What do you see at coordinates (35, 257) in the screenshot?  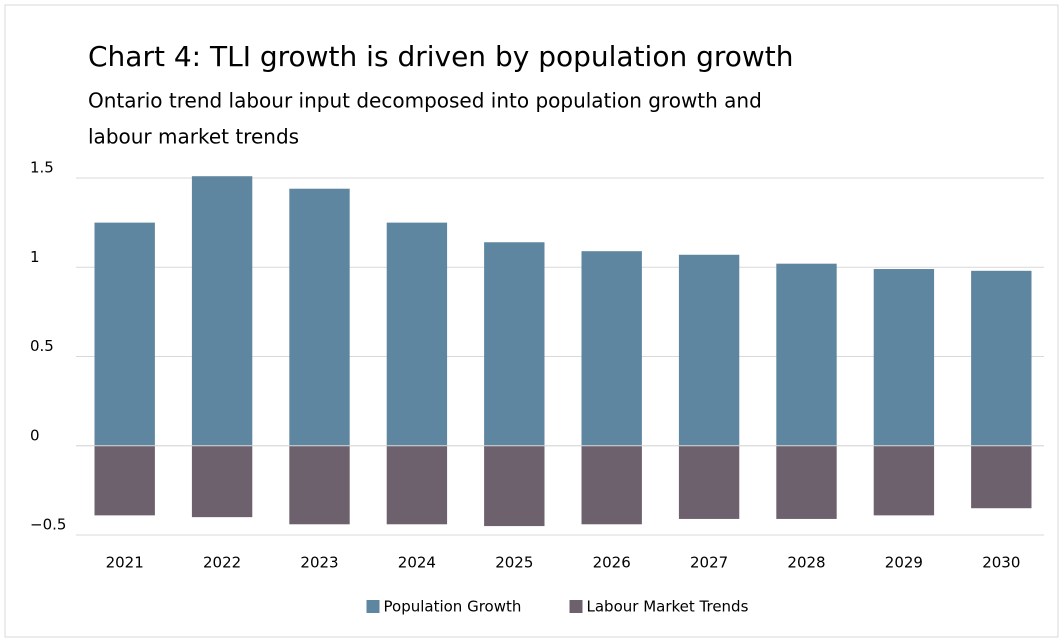 I see `y-tick-label: 1` at bounding box center [35, 257].